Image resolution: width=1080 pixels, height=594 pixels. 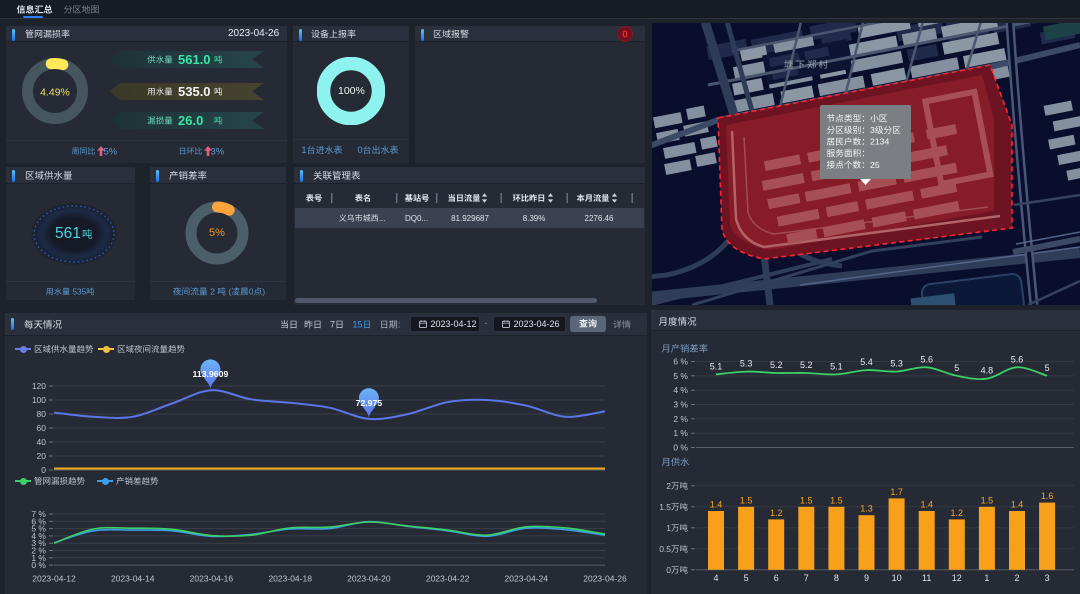 I want to click on svg-text: 2023-04-26, so click(x=605, y=579).